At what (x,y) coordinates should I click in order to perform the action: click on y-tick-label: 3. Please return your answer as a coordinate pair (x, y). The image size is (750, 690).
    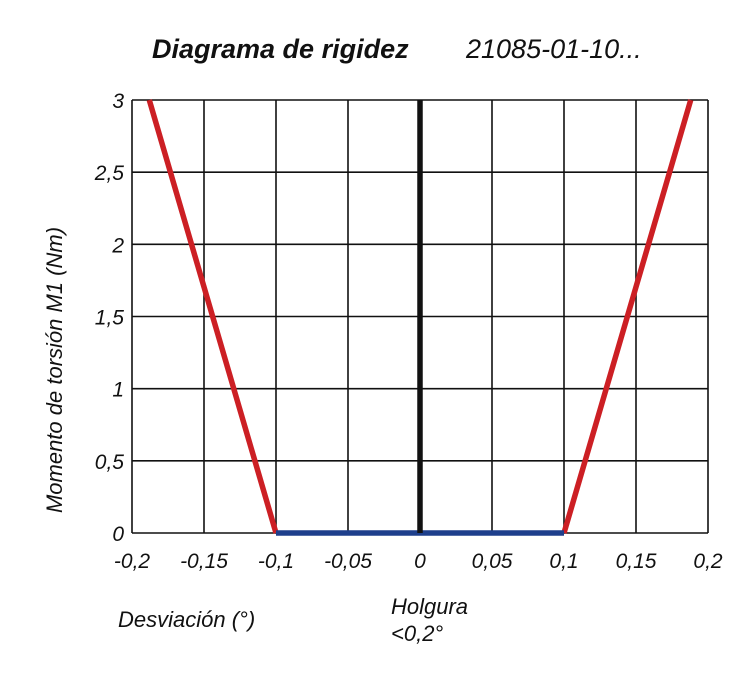
    Looking at the image, I should click on (118, 101).